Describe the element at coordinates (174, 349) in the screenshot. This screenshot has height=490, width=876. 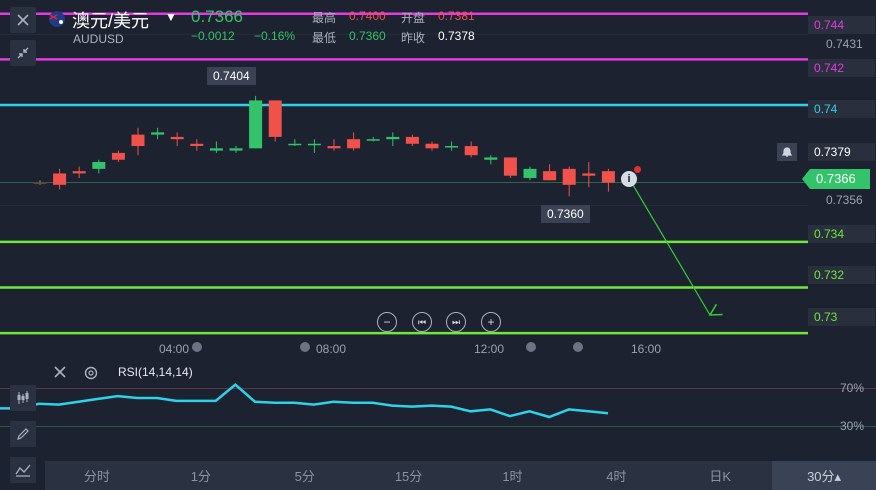
I see `time-tick-0400: 04:00` at that location.